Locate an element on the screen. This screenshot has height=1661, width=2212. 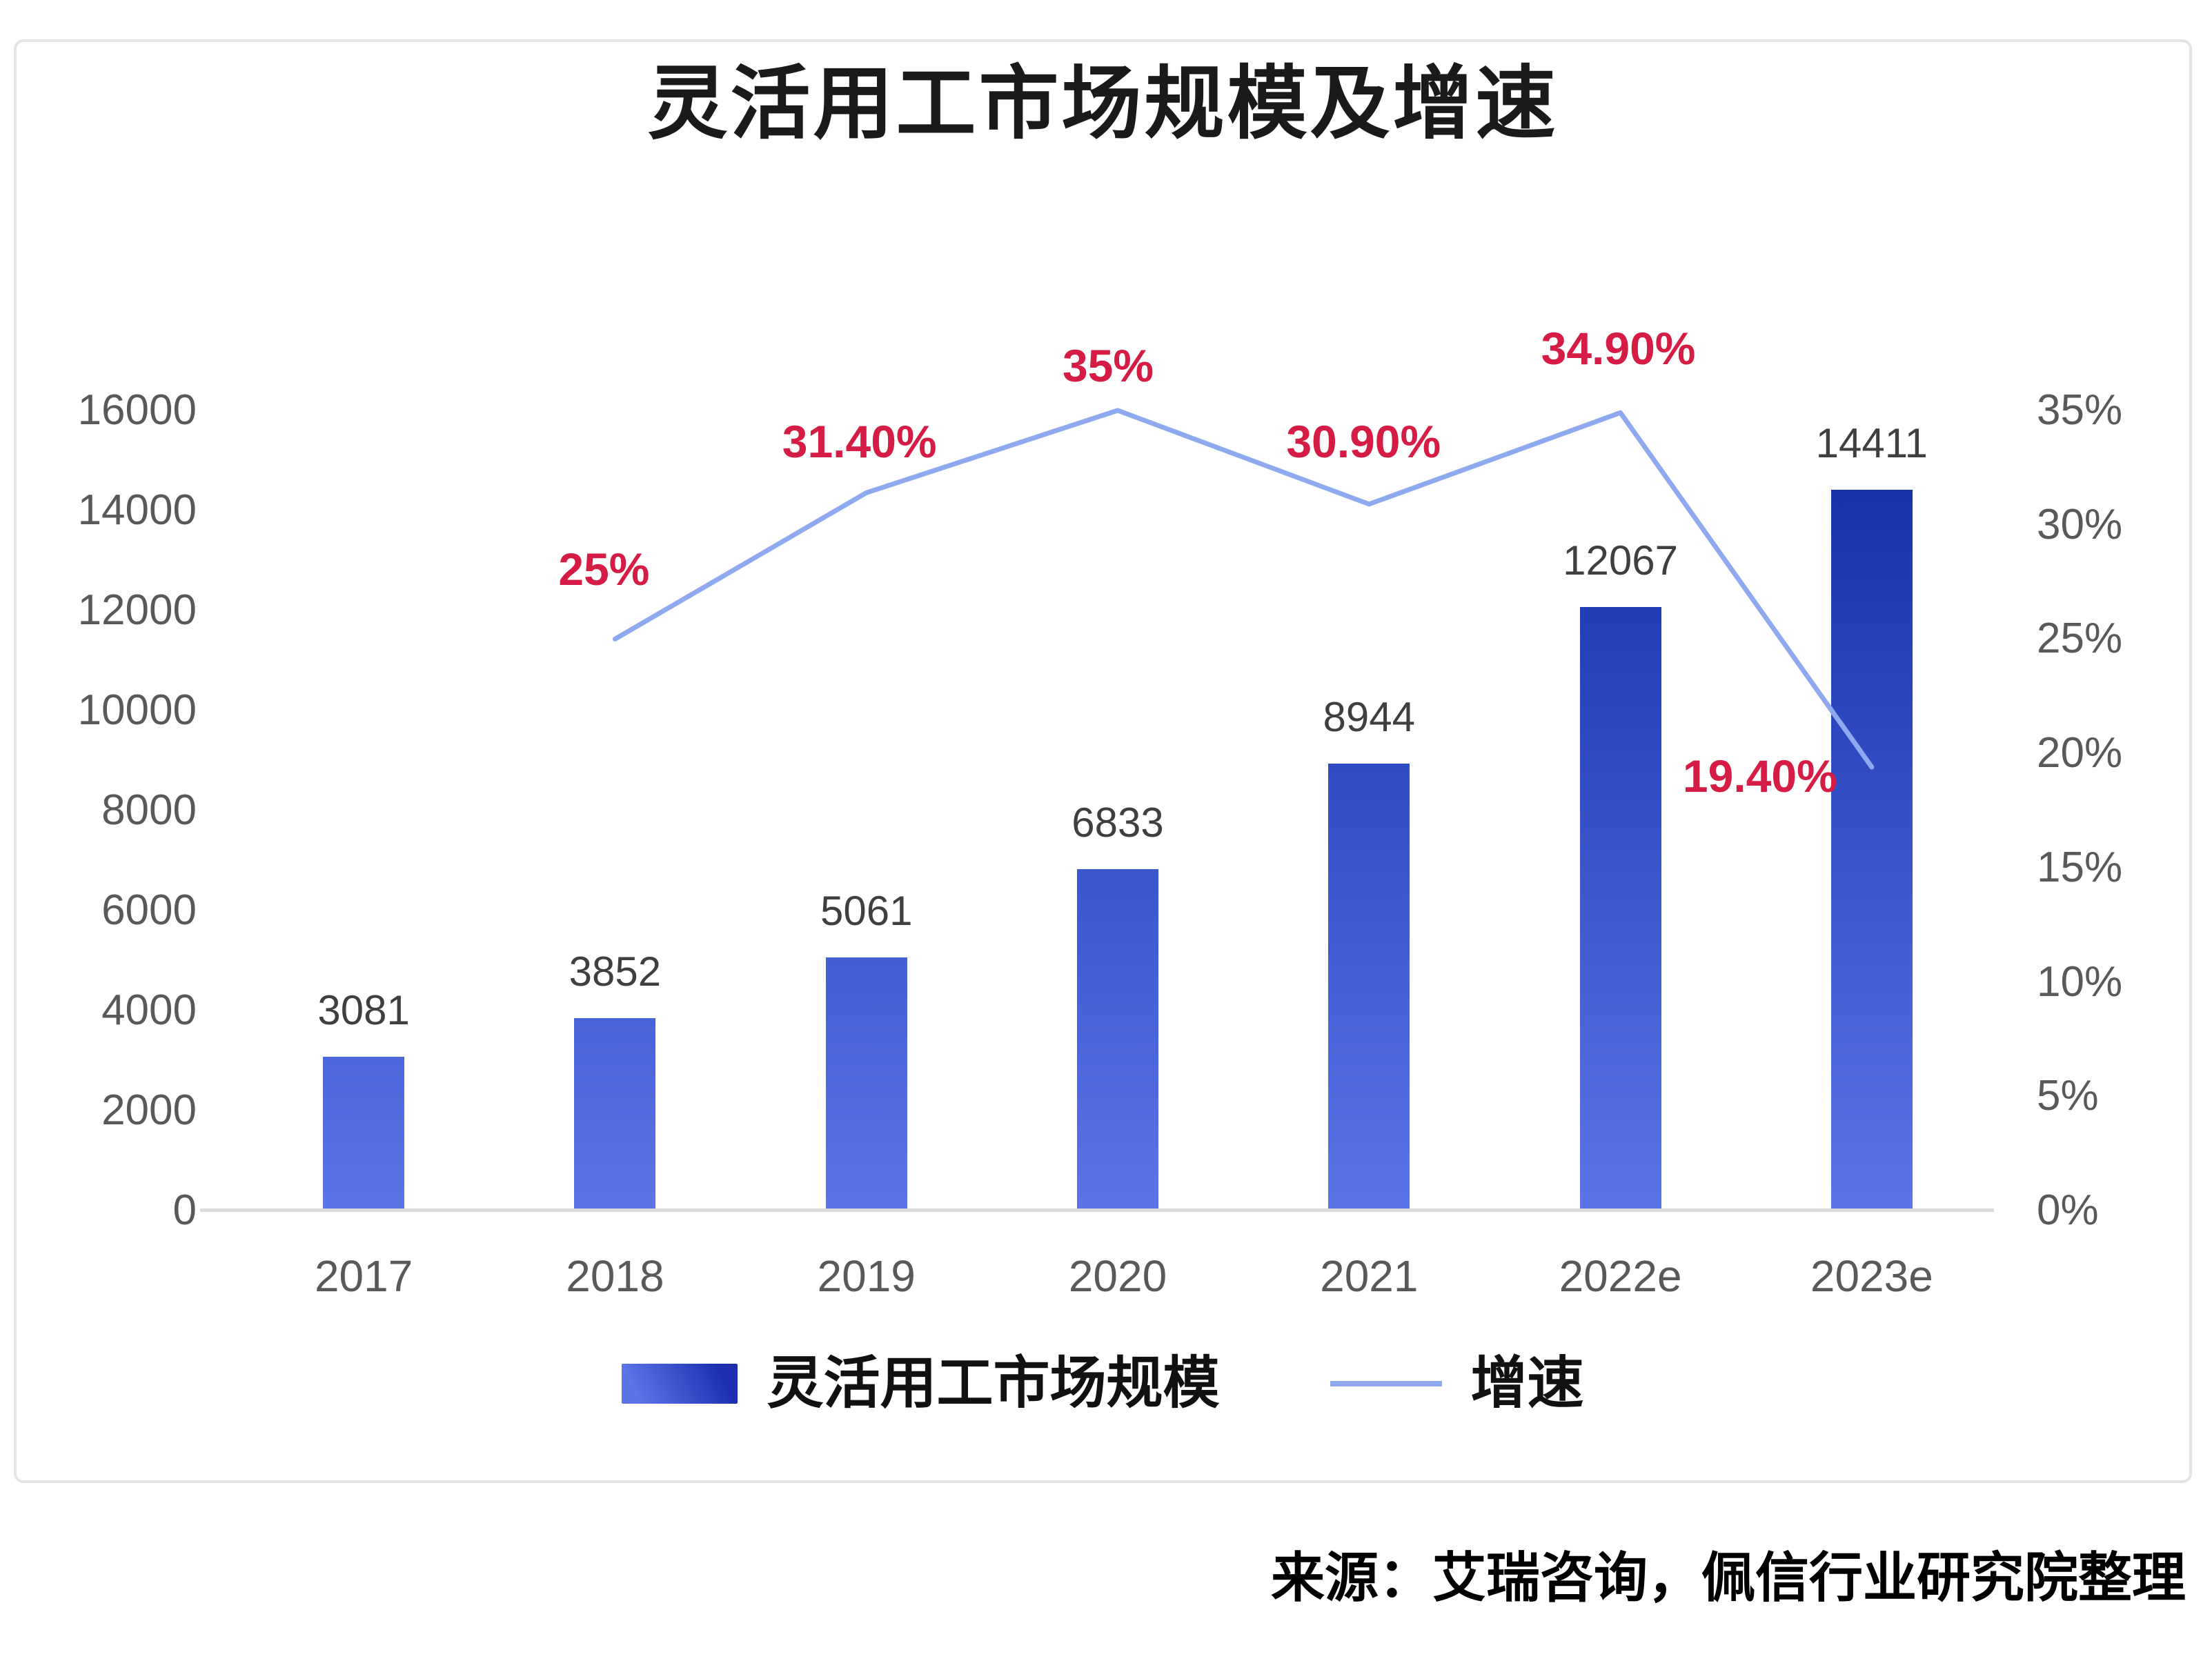
left-axis-tick: 4000 is located at coordinates (149, 1010).